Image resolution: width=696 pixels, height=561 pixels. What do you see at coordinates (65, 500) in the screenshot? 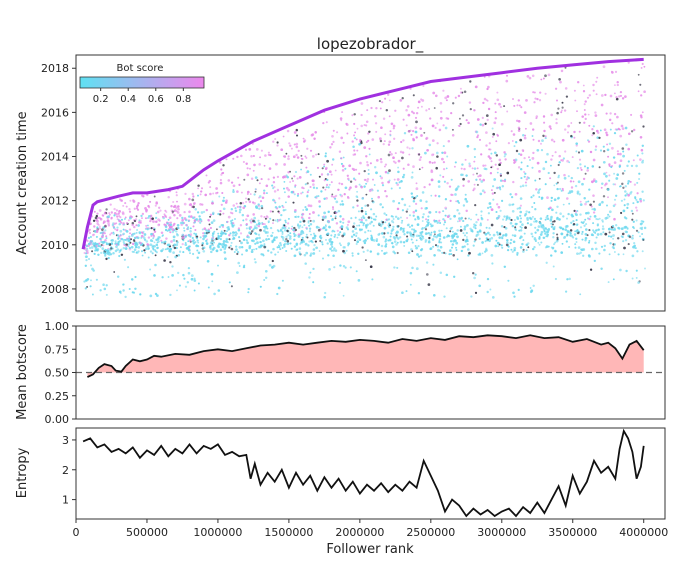
I see `y-tick-label: 1` at bounding box center [65, 500].